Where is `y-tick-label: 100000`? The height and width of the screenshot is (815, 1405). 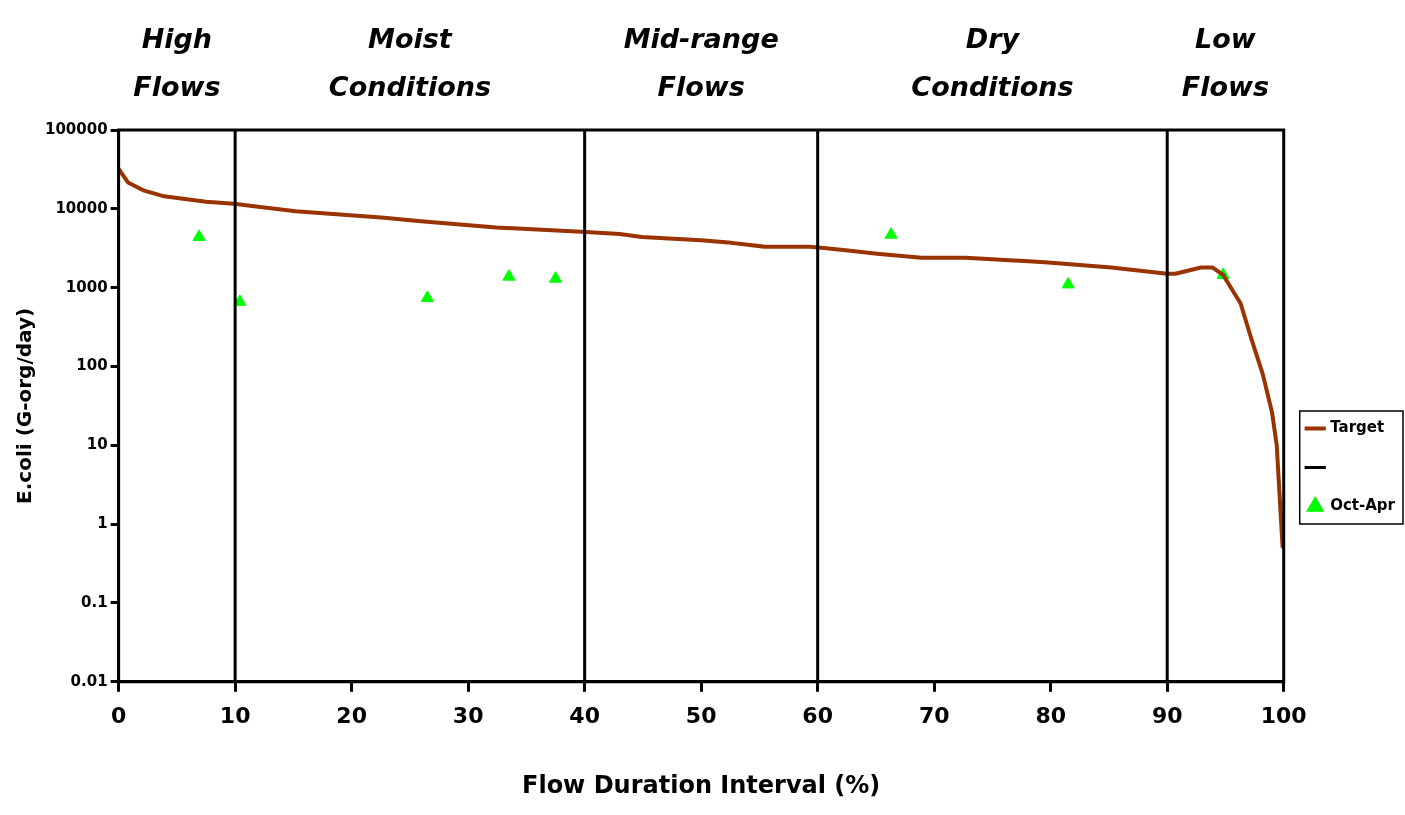
y-tick-label: 100000 is located at coordinates (76, 128).